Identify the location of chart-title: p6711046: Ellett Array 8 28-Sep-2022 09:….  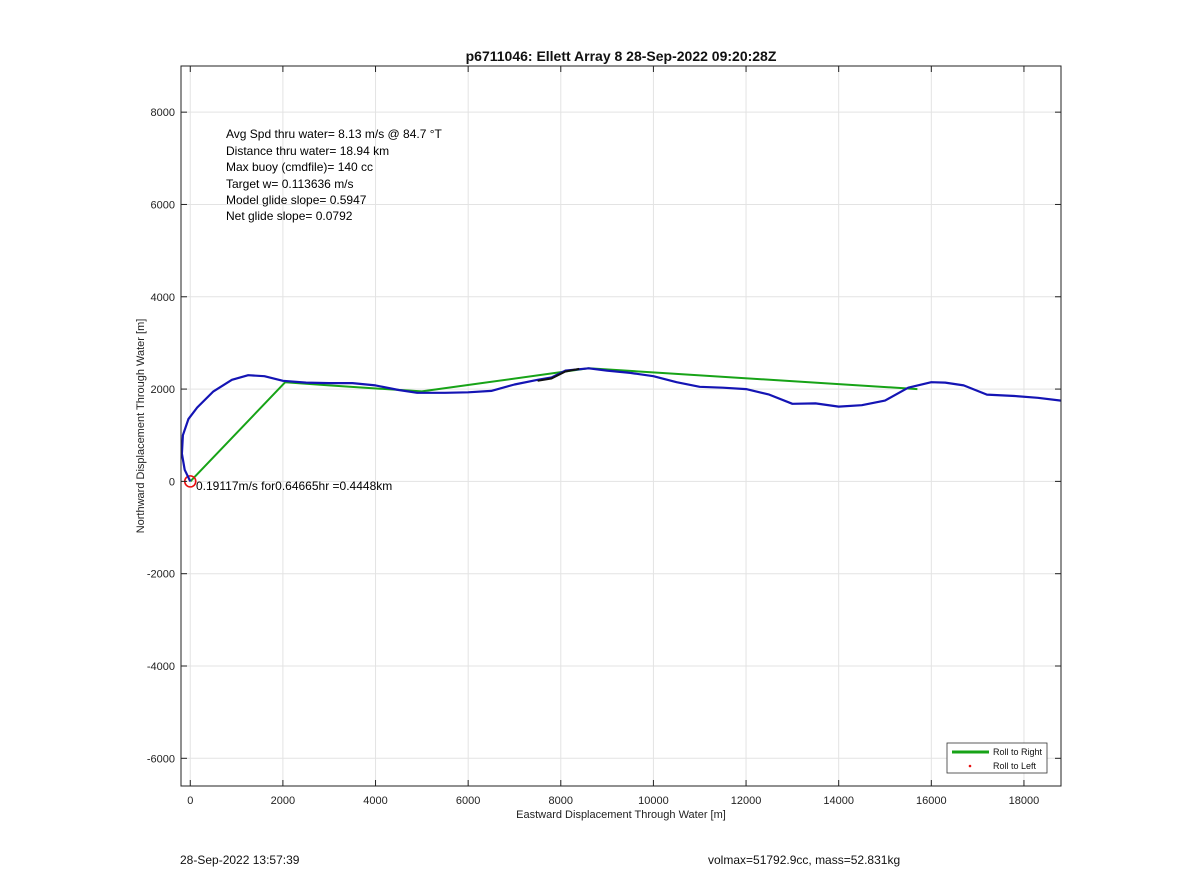
(621, 56).